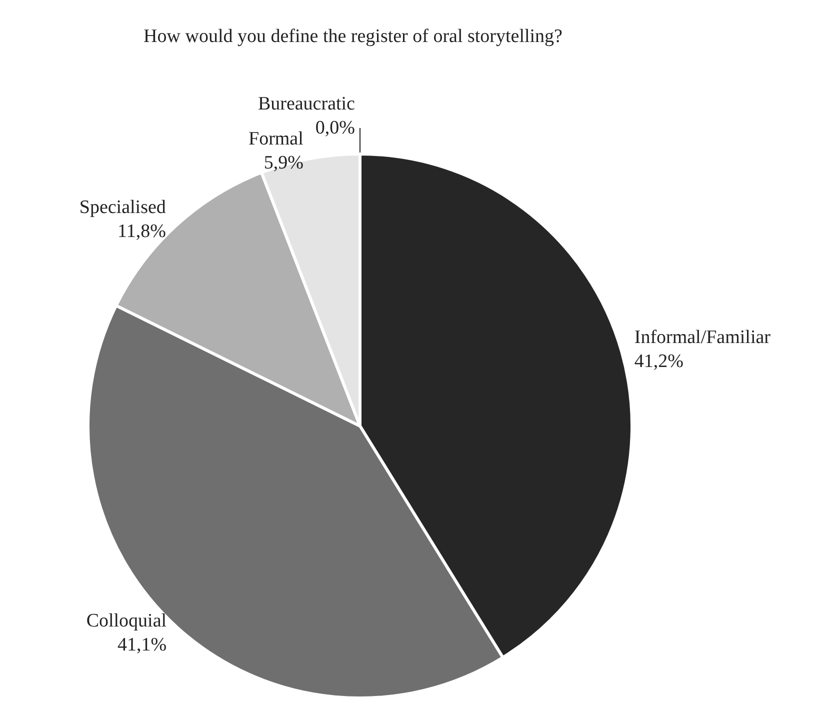  Describe the element at coordinates (276, 139) in the screenshot. I see `slice-label: Formal` at that location.